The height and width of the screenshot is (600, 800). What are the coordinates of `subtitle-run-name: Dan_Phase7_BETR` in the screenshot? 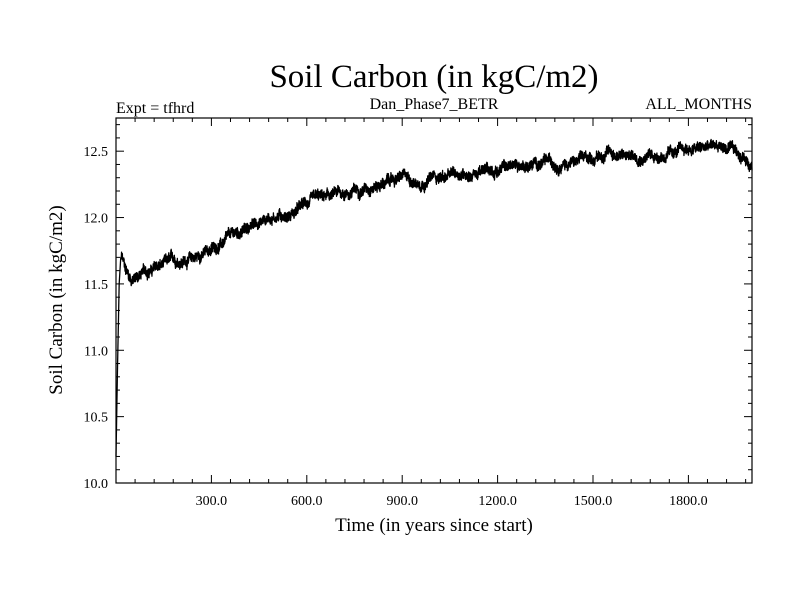 It's located at (434, 104).